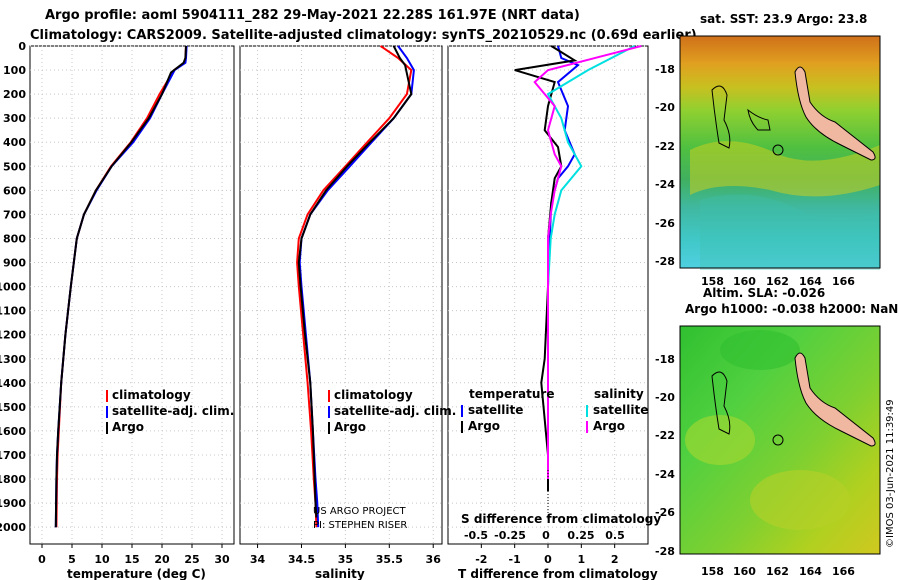  Describe the element at coordinates (131, 559) in the screenshot. I see `x-tick-label: 15` at that location.